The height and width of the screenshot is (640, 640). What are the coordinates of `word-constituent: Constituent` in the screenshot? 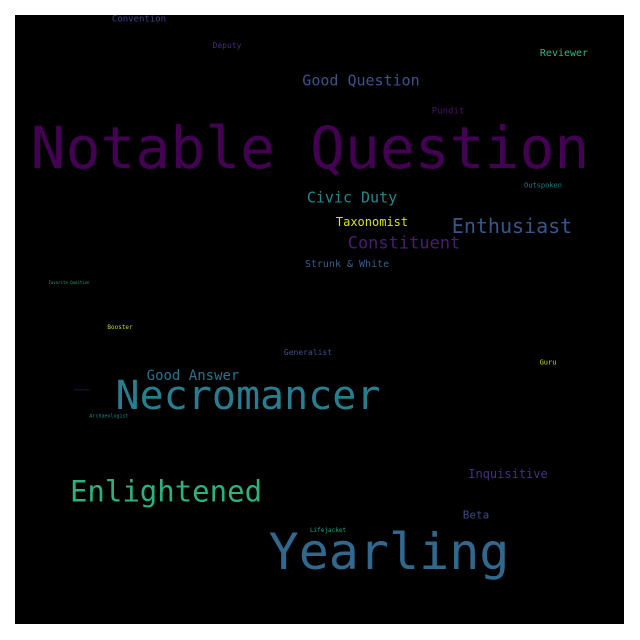 It's located at (404, 243).